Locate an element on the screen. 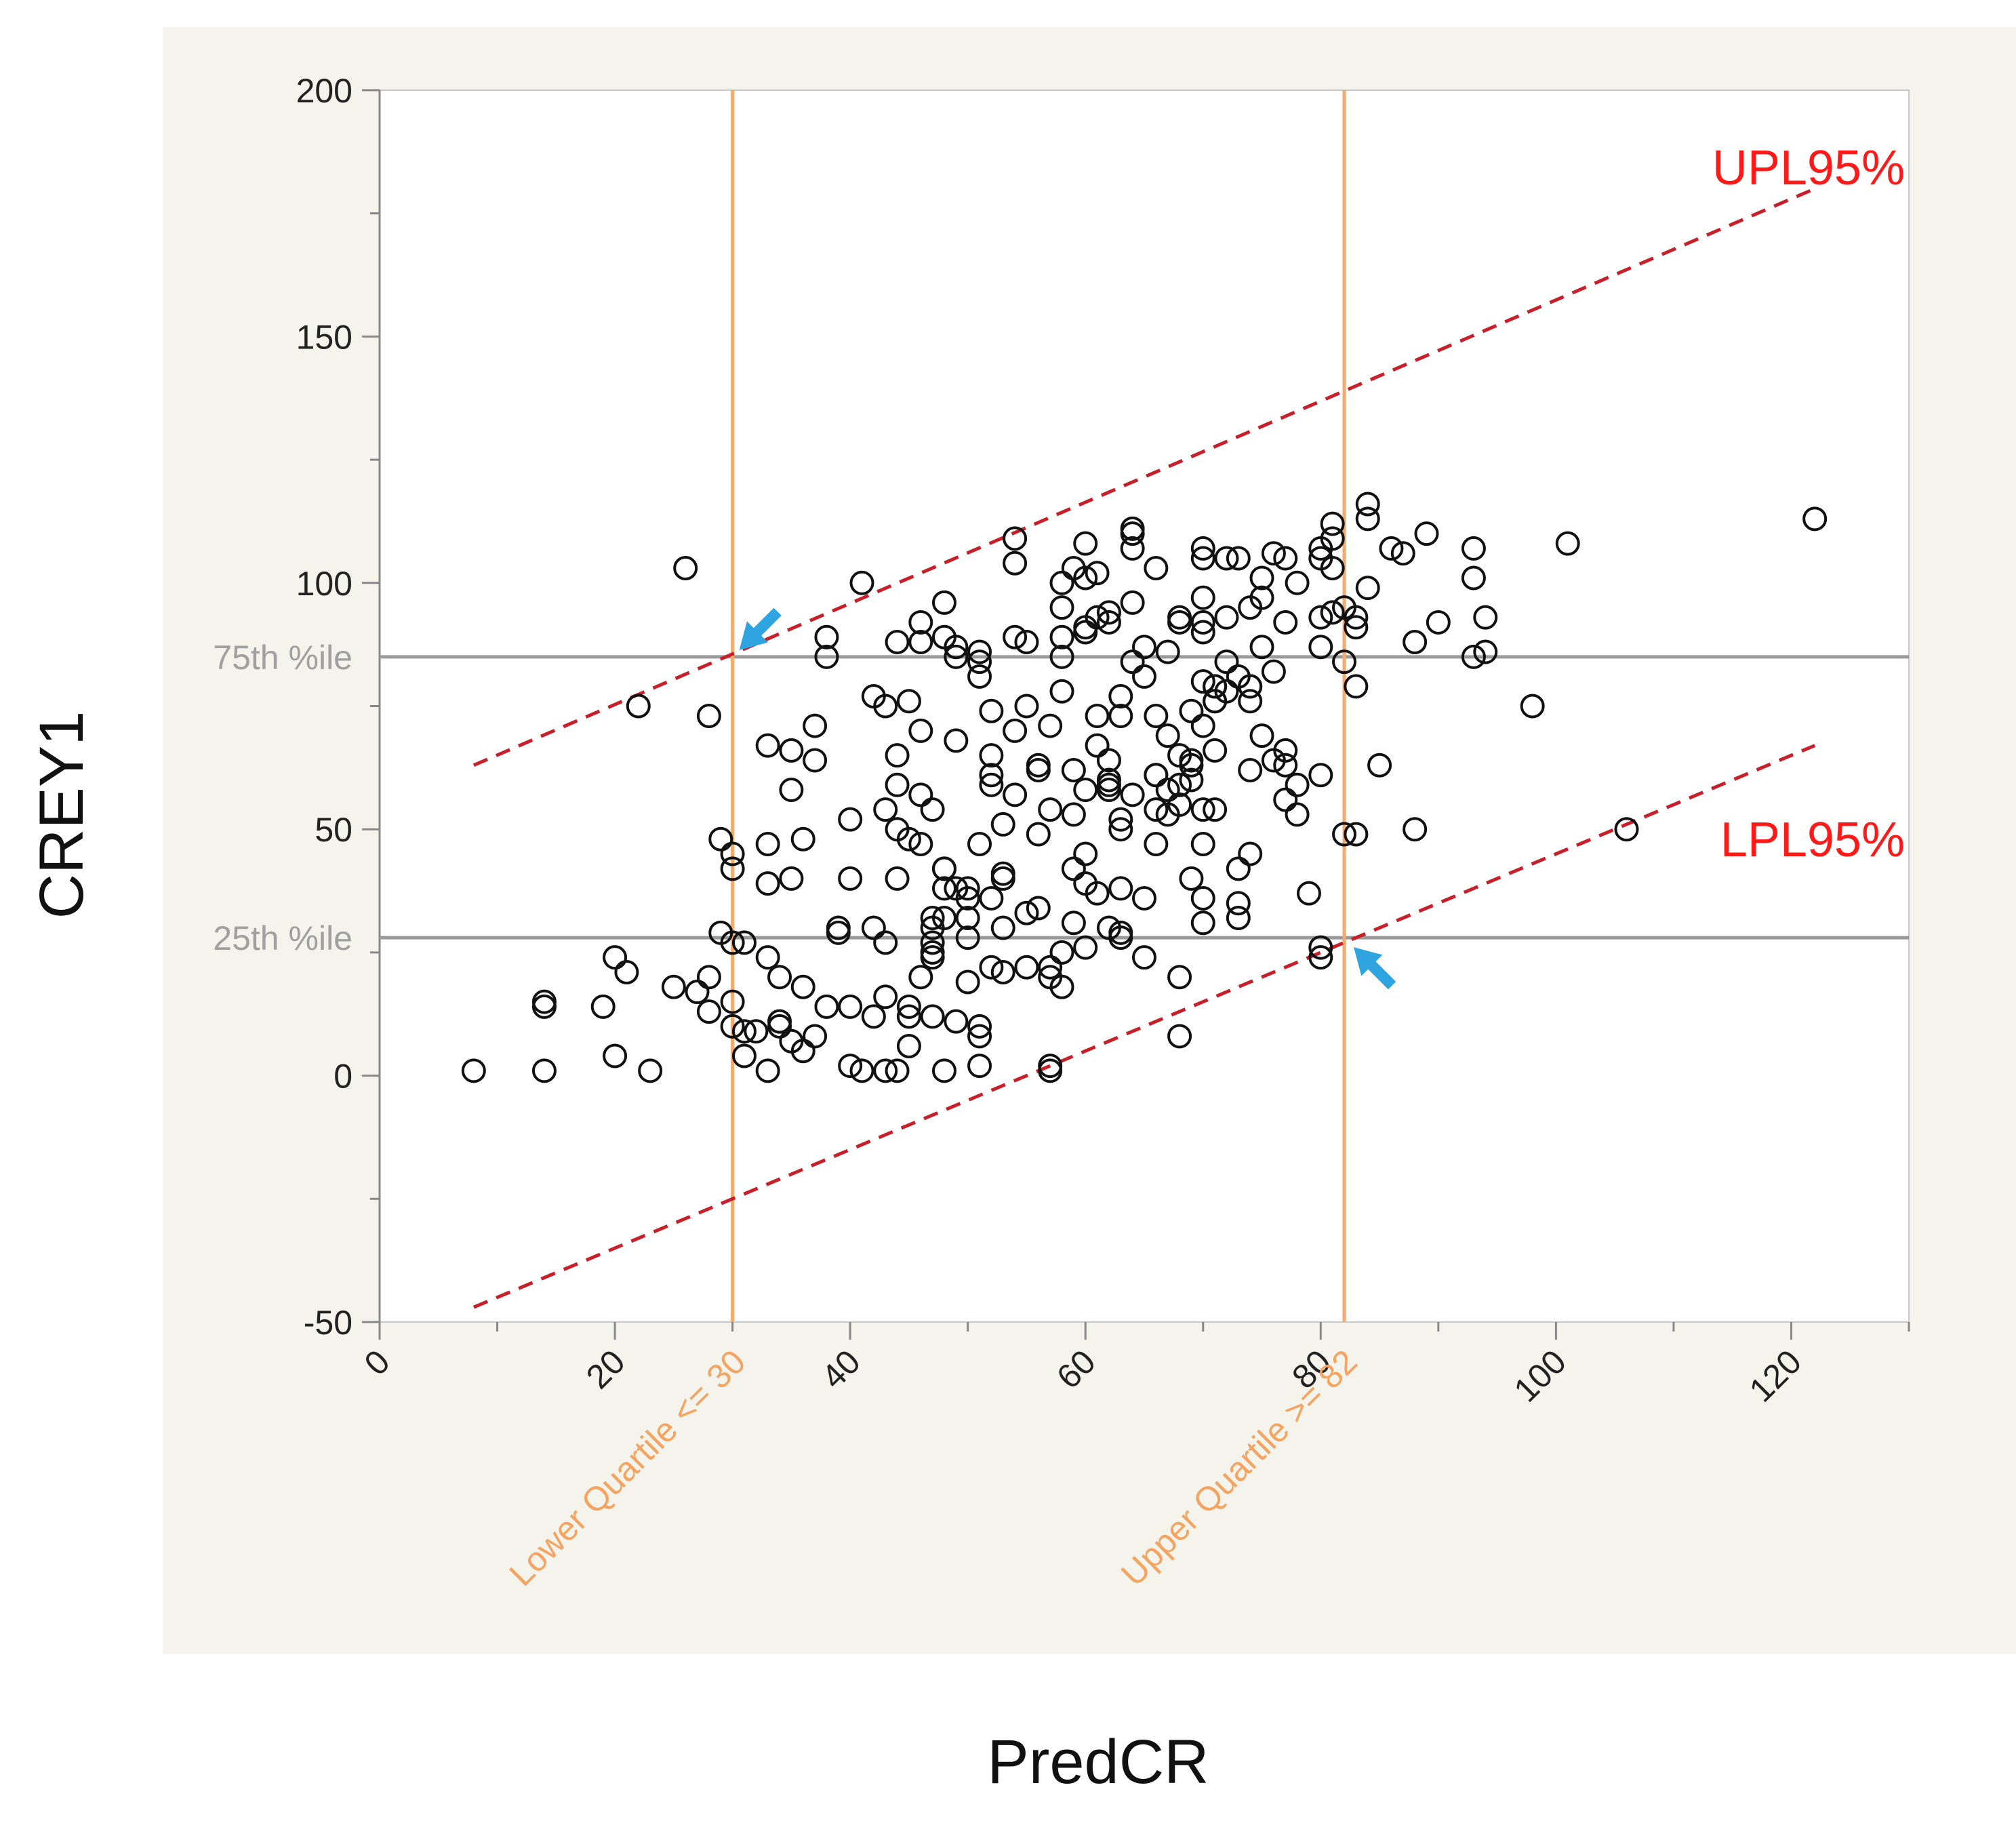 The width and height of the screenshot is (2016, 1821). y-axis-title: CREY1 is located at coordinates (61, 815).